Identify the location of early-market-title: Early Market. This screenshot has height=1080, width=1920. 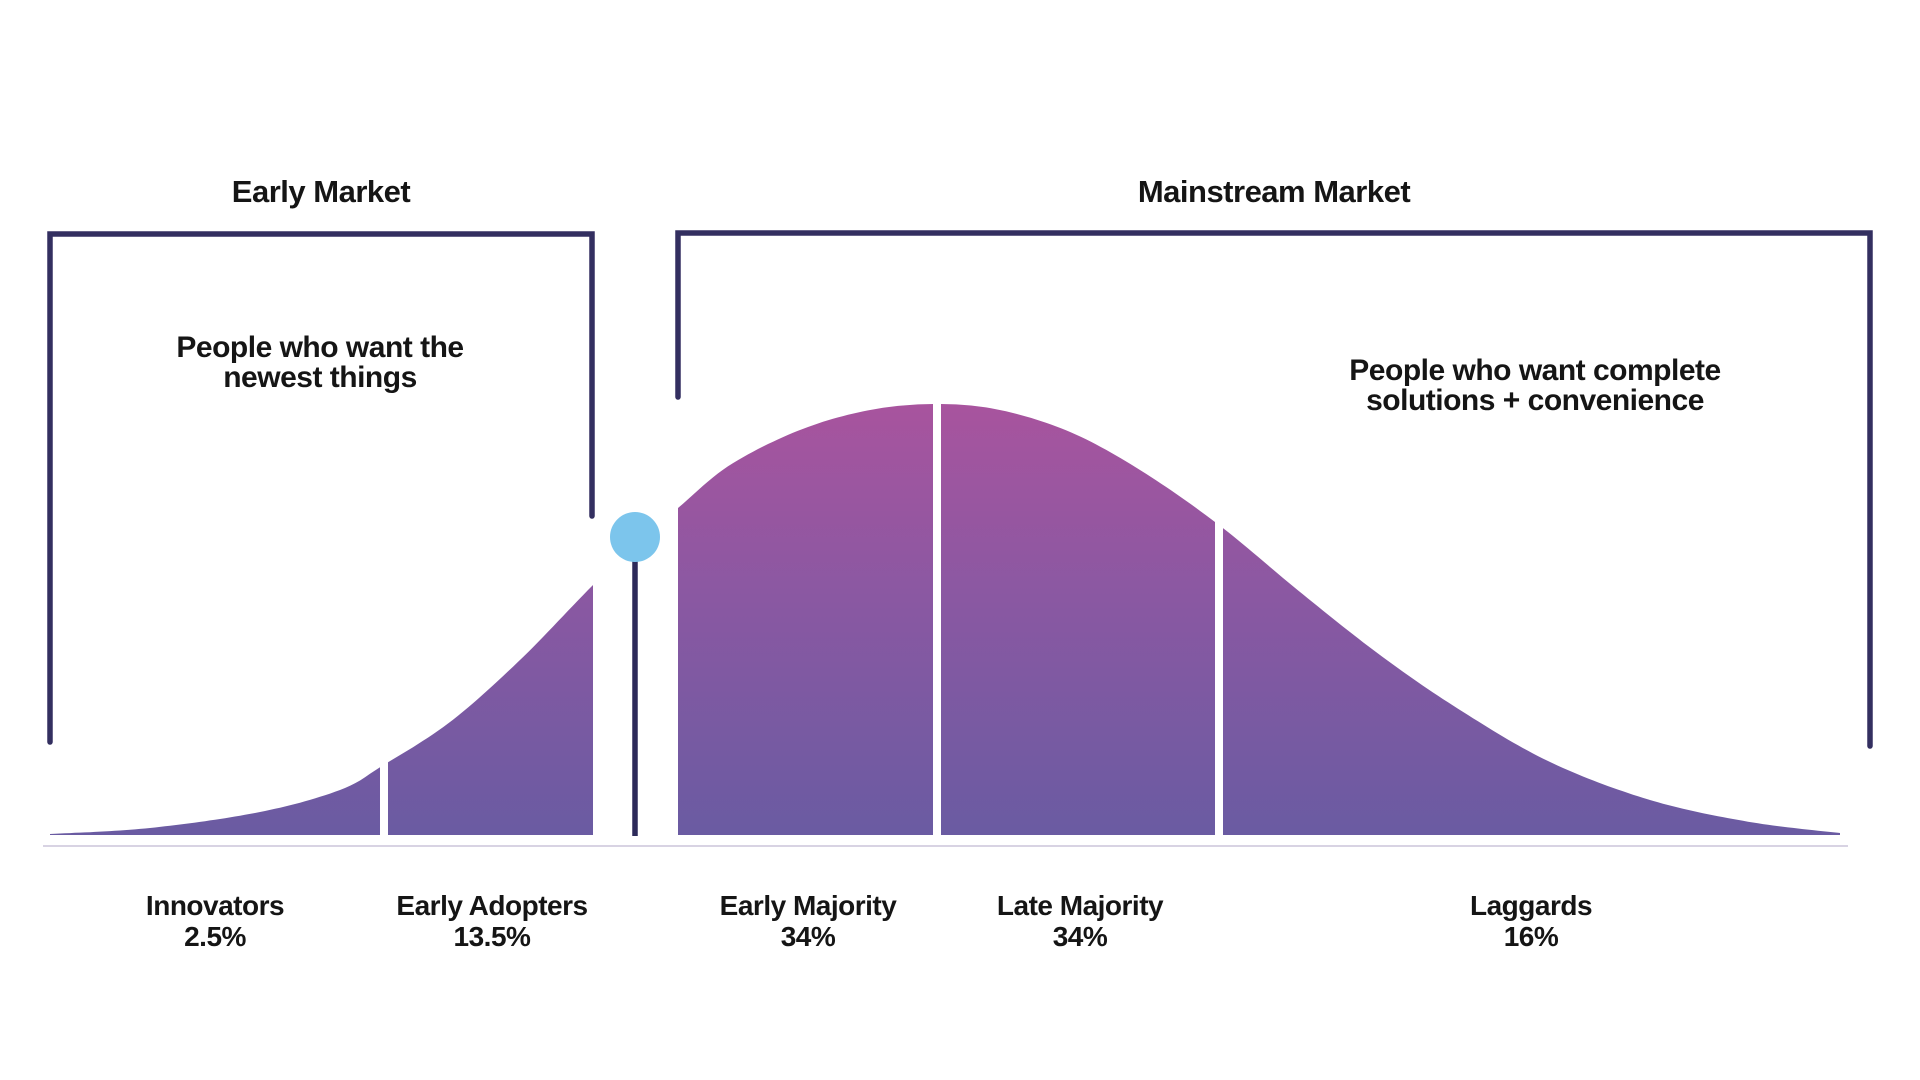
(321, 191).